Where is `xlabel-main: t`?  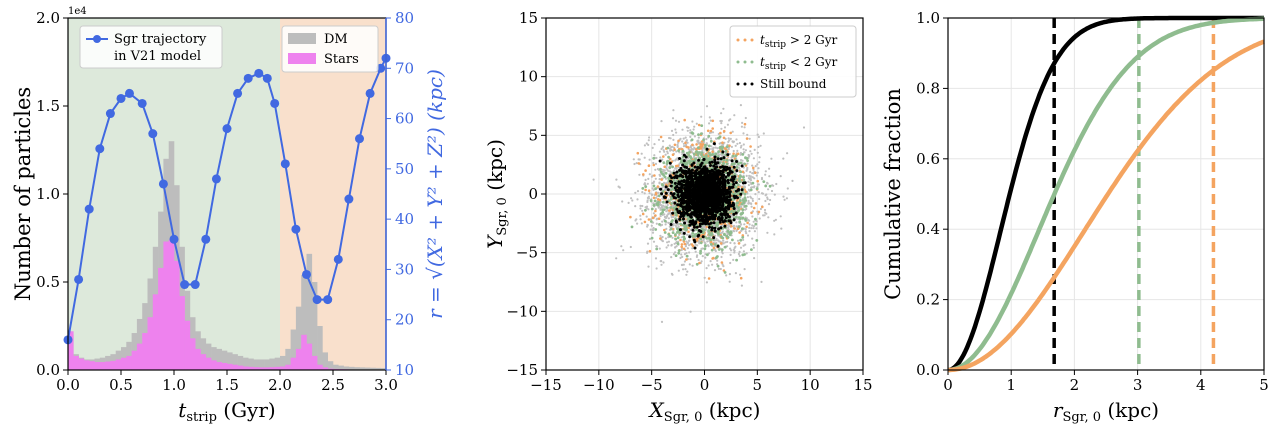 xlabel-main: t is located at coordinates (182, 410).